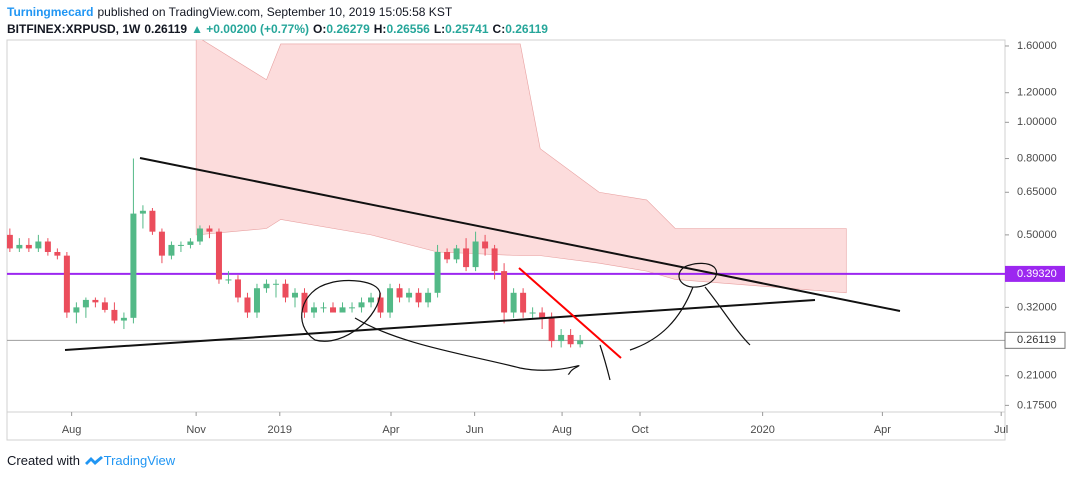 The width and height of the screenshot is (1072, 478). I want to click on ohlc-value: 0.26119, so click(526, 29).